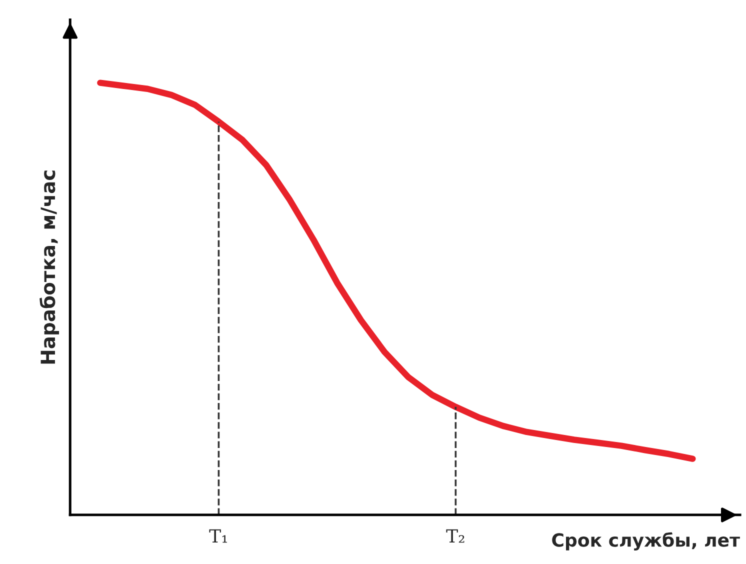 This screenshot has height=564, width=746. I want to click on x-axis-title: Срок службы, лет, so click(646, 541).